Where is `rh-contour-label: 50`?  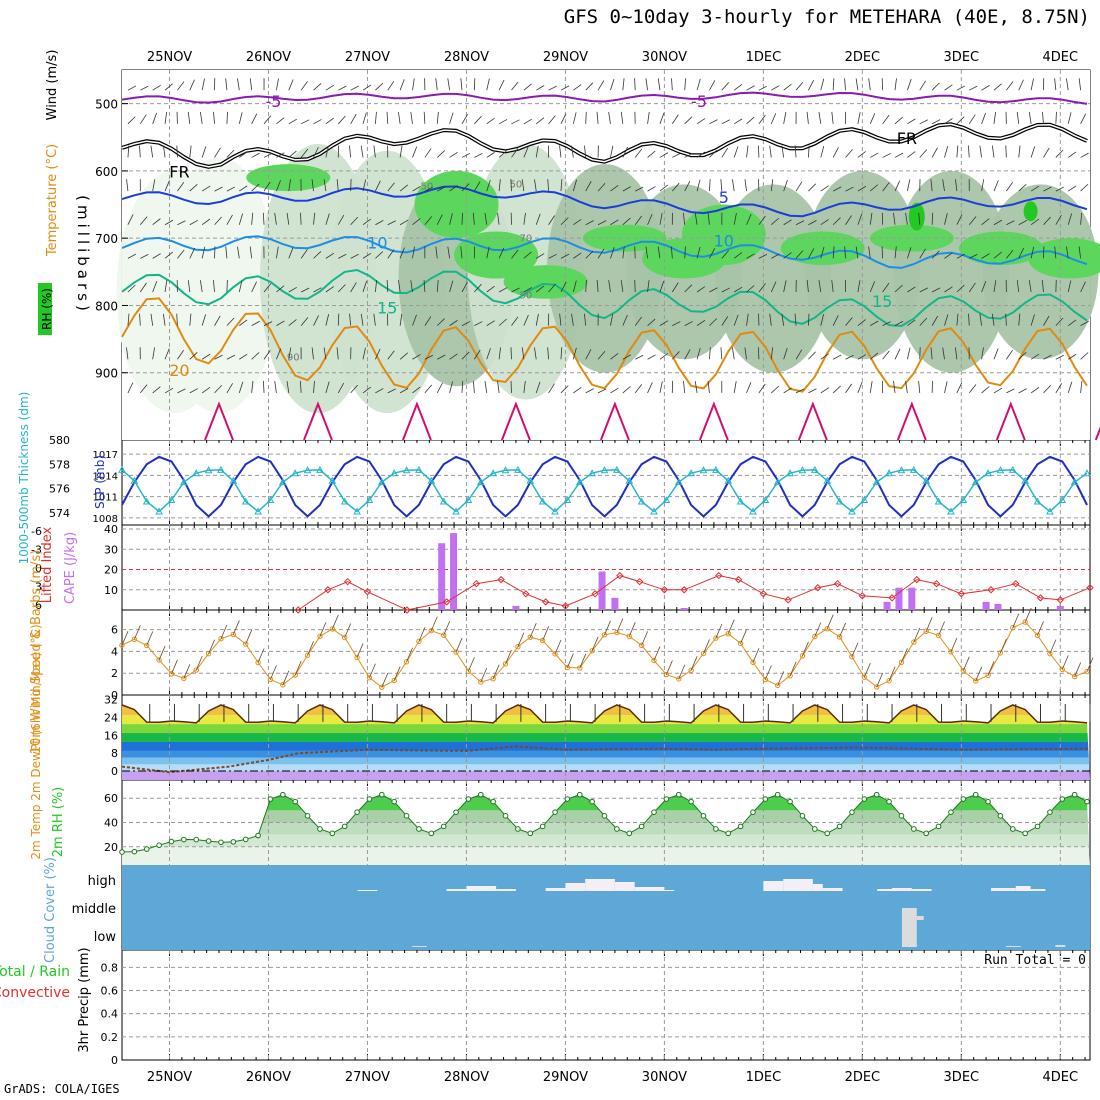 rh-contour-label: 50 is located at coordinates (525, 296).